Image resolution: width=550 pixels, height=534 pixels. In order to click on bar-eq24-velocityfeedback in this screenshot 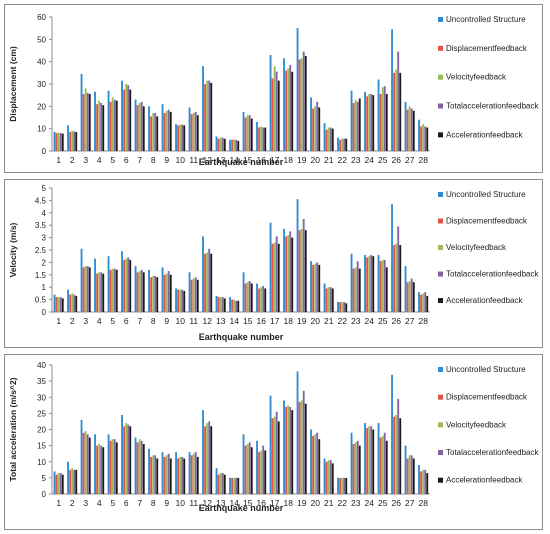, I will do `click(369, 460)`.